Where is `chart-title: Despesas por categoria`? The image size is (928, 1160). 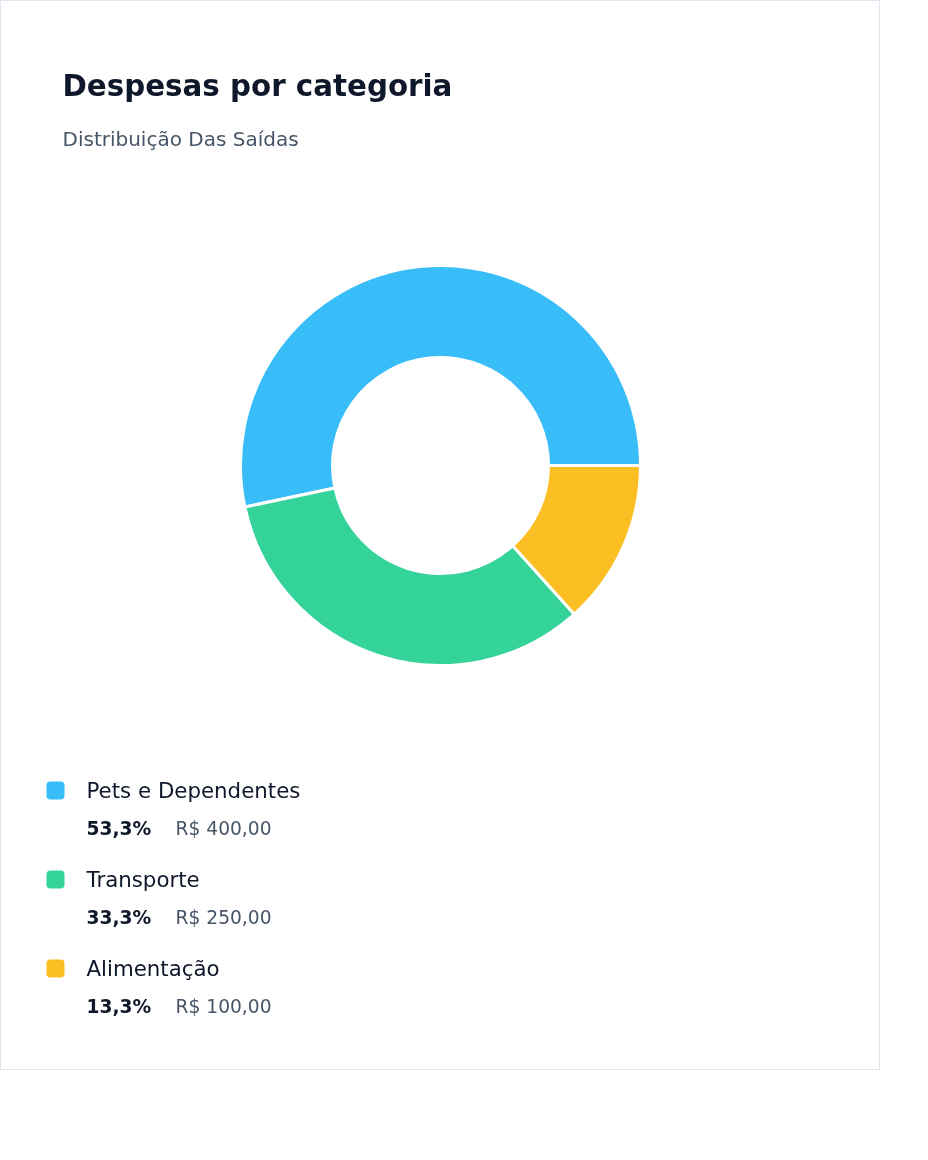 chart-title: Despesas por categoria is located at coordinates (257, 85).